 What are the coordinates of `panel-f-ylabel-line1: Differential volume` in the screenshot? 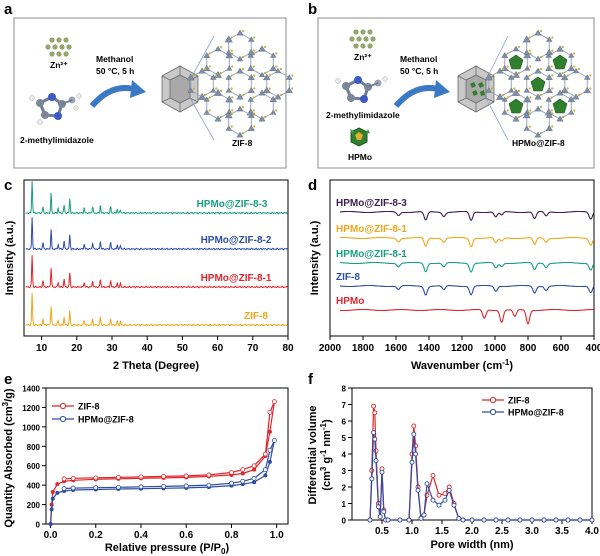 It's located at (313, 454).